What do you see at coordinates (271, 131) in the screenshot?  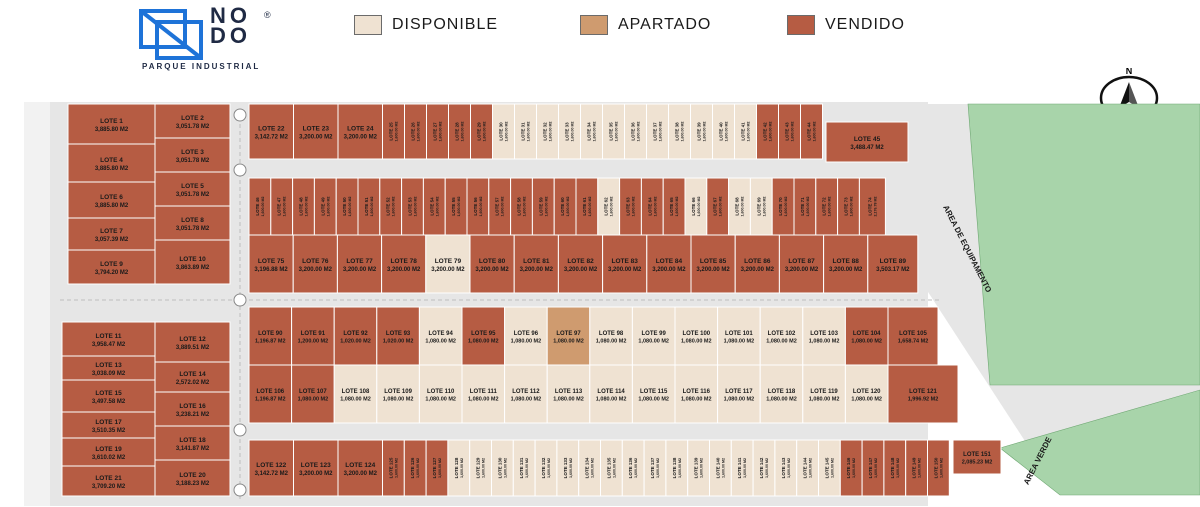 I see `lot-lote-22: LOTE 22 3,142.72 M2` at bounding box center [271, 131].